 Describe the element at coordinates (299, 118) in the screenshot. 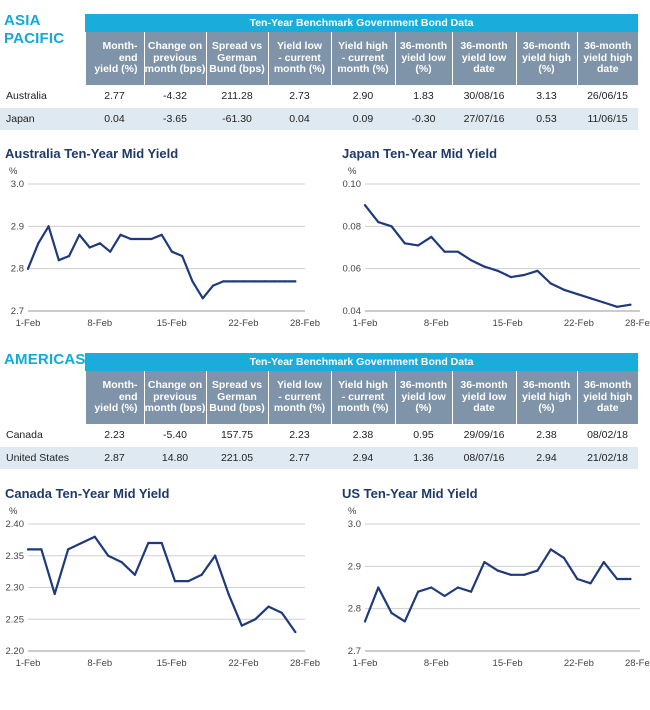

I see `value-cell: 0.04` at that location.